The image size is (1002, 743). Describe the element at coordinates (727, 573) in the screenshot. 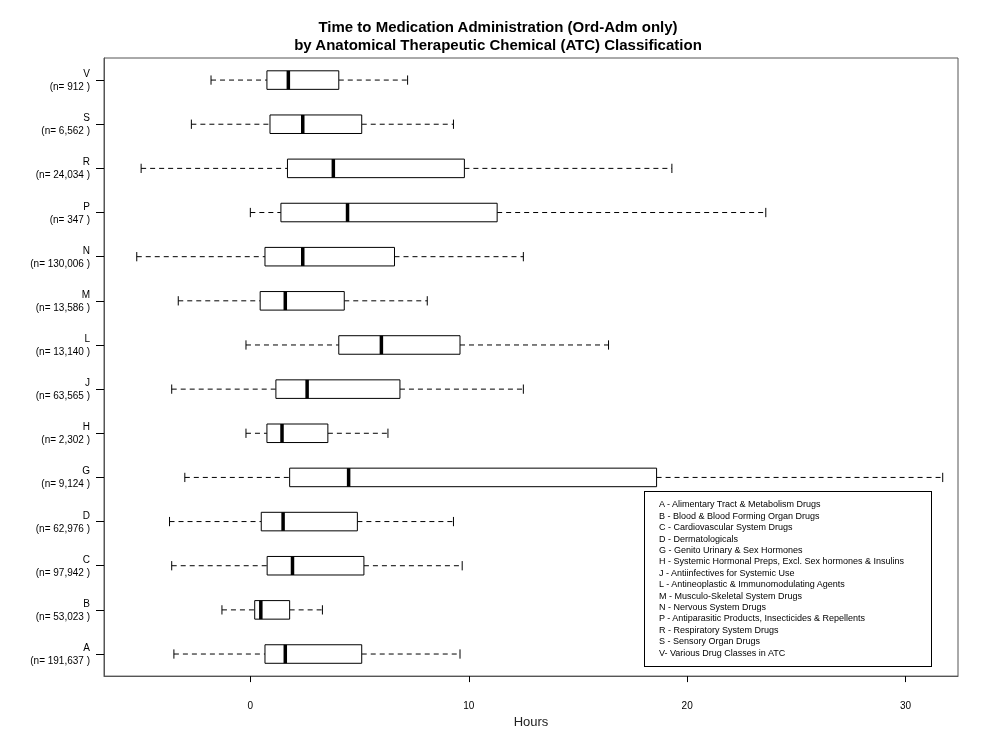

I see `annotation: J - Antiinfectives for Systemic Use` at that location.